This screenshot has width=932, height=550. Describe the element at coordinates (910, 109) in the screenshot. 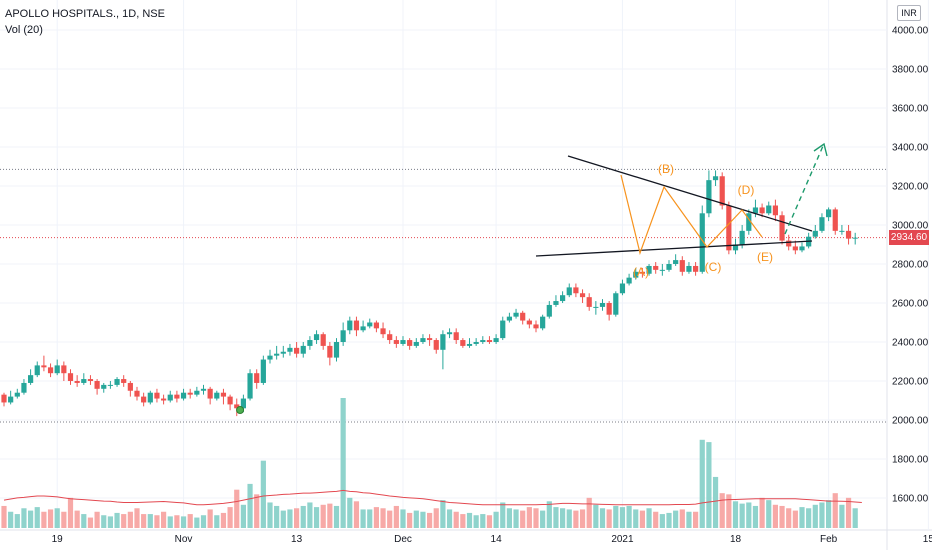

I see `price-tick-label: 3600.00` at that location.